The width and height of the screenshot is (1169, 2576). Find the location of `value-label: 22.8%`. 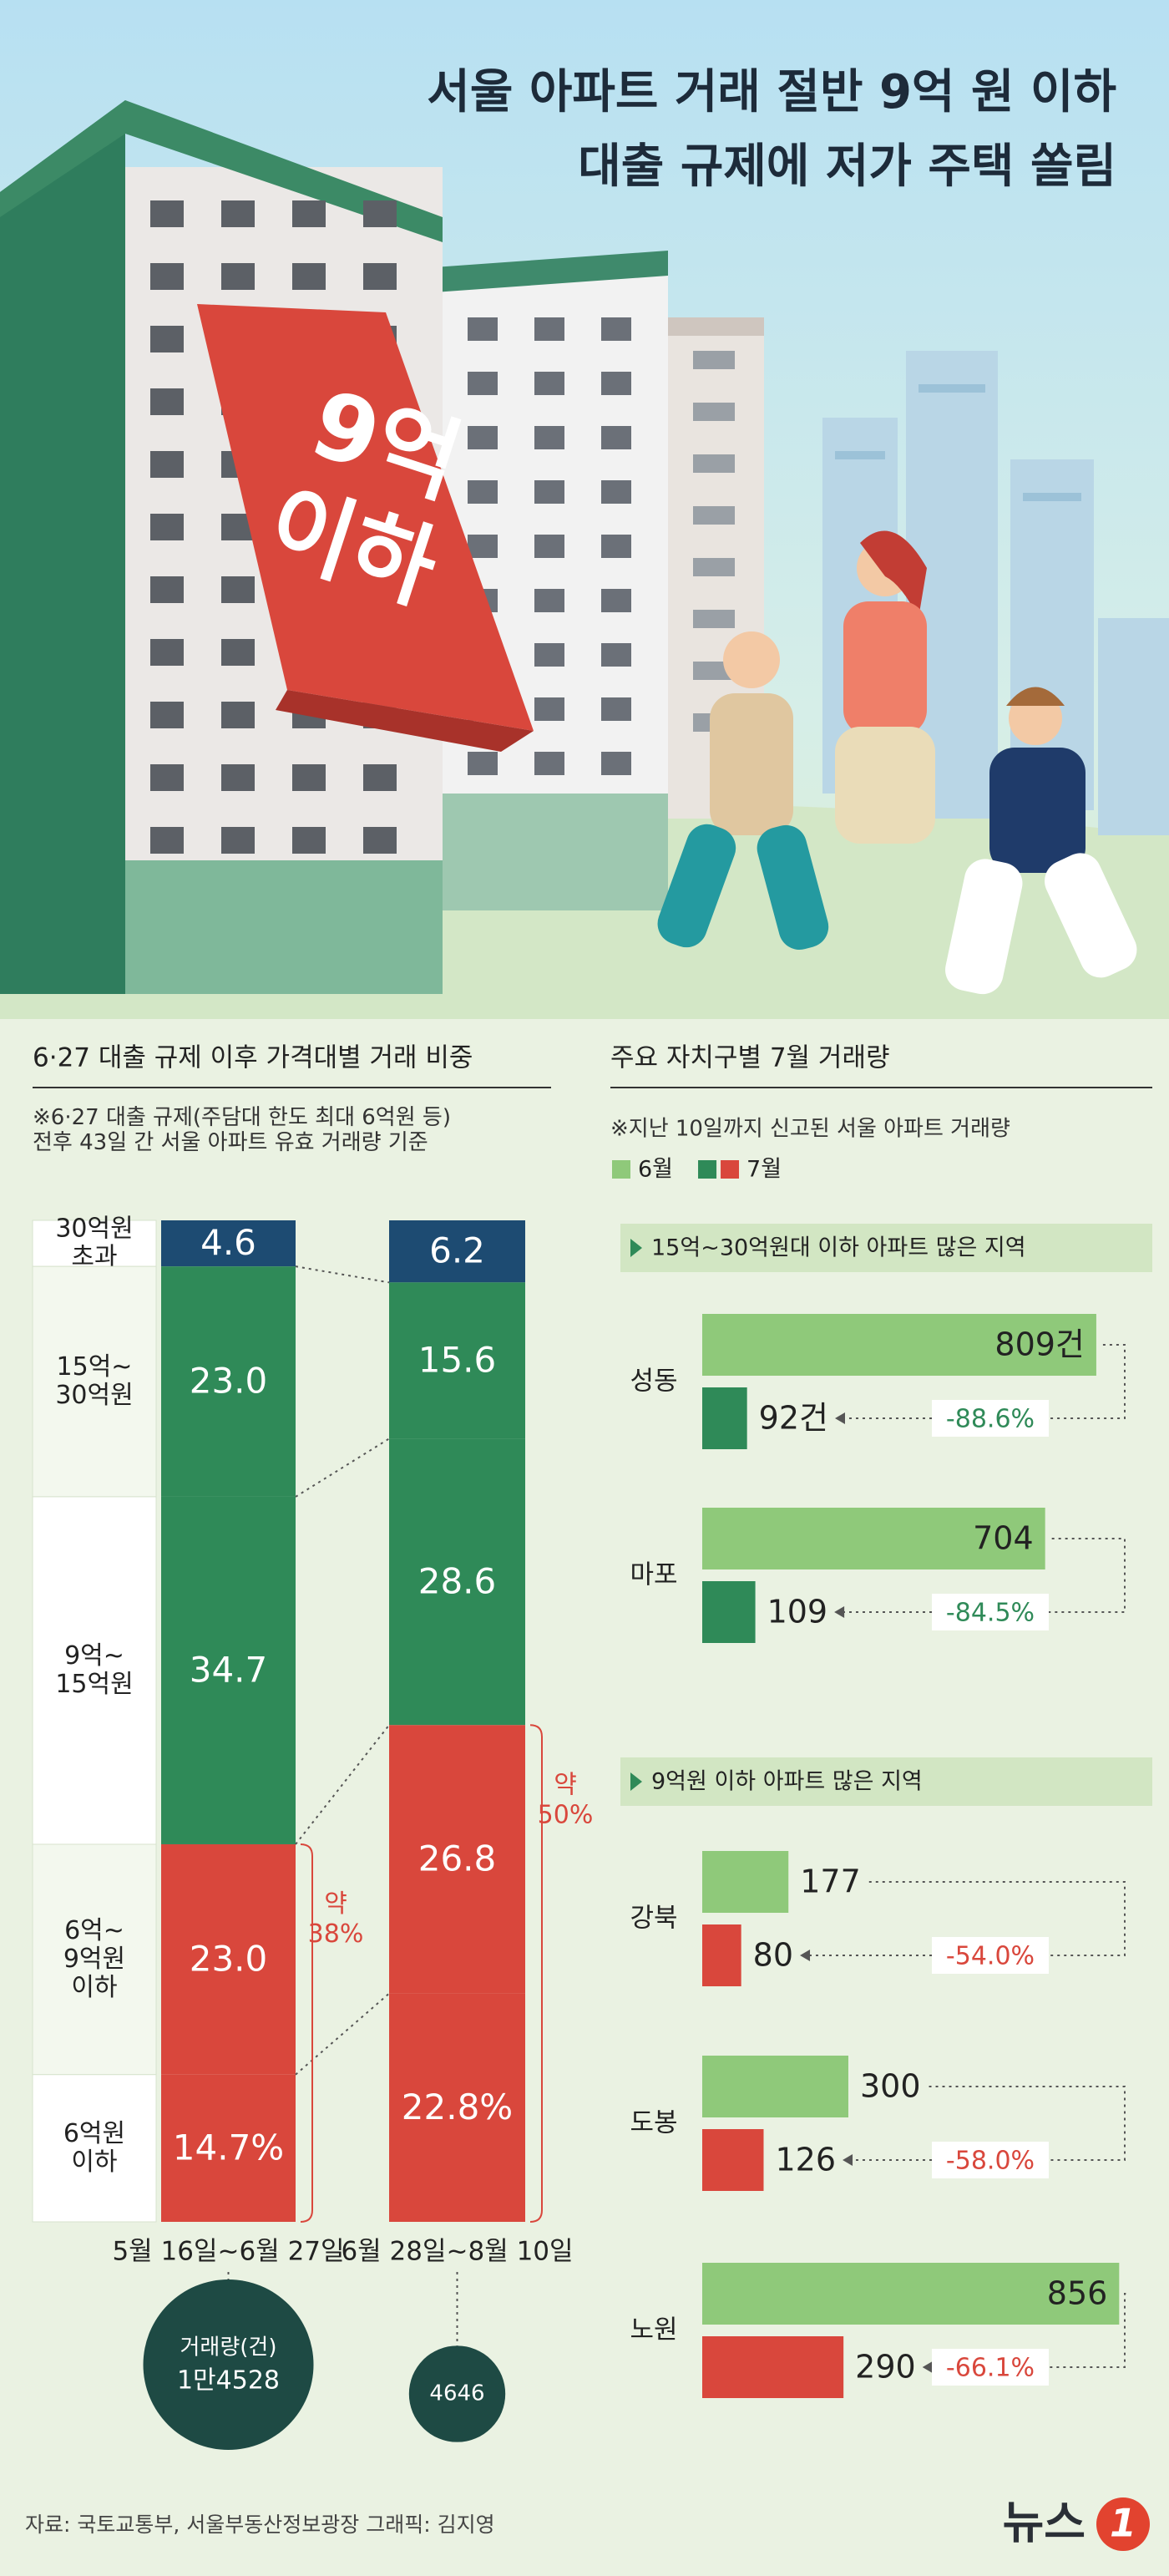

value-label: 22.8% is located at coordinates (457, 2107).